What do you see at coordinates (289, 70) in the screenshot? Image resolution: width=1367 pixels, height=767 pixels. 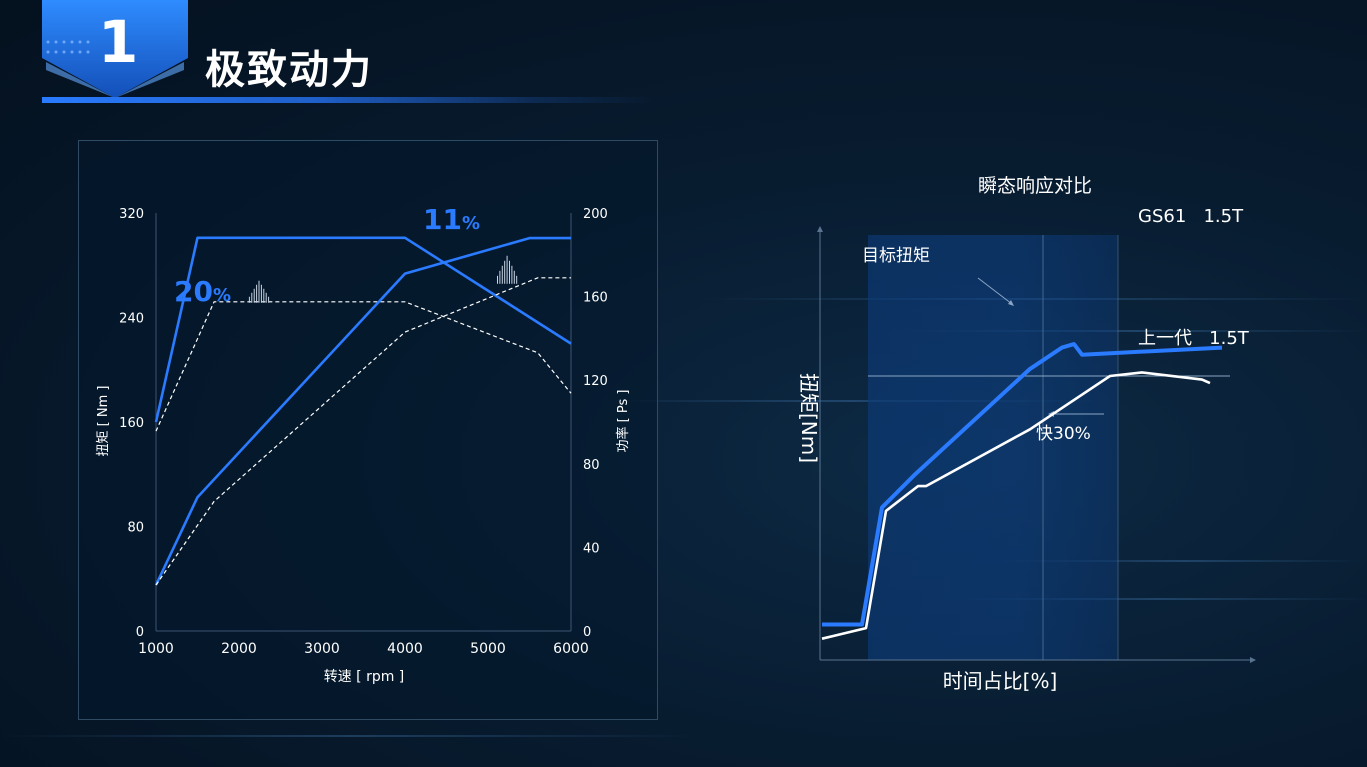 I see `page-title: 极致动力` at bounding box center [289, 70].